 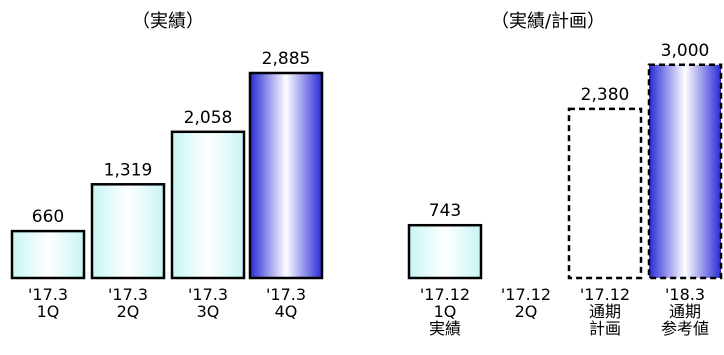 I want to click on category-label-left-3: '17.3 3Q, so click(x=208, y=303).